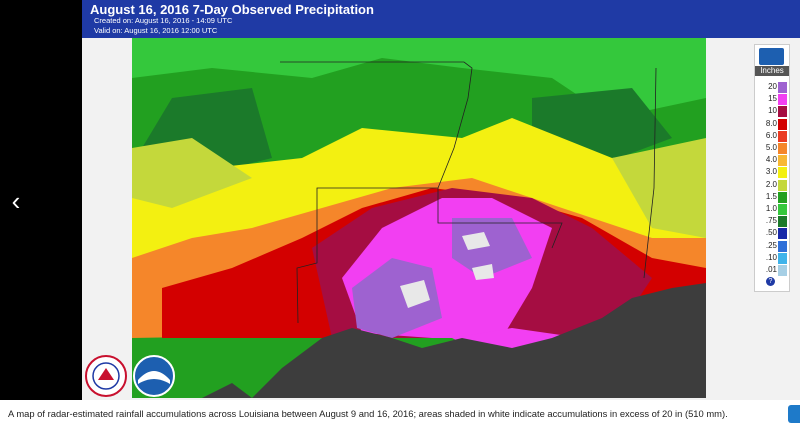 The height and width of the screenshot is (427, 800). Describe the element at coordinates (770, 281) in the screenshot. I see `help-icon: ?` at that location.